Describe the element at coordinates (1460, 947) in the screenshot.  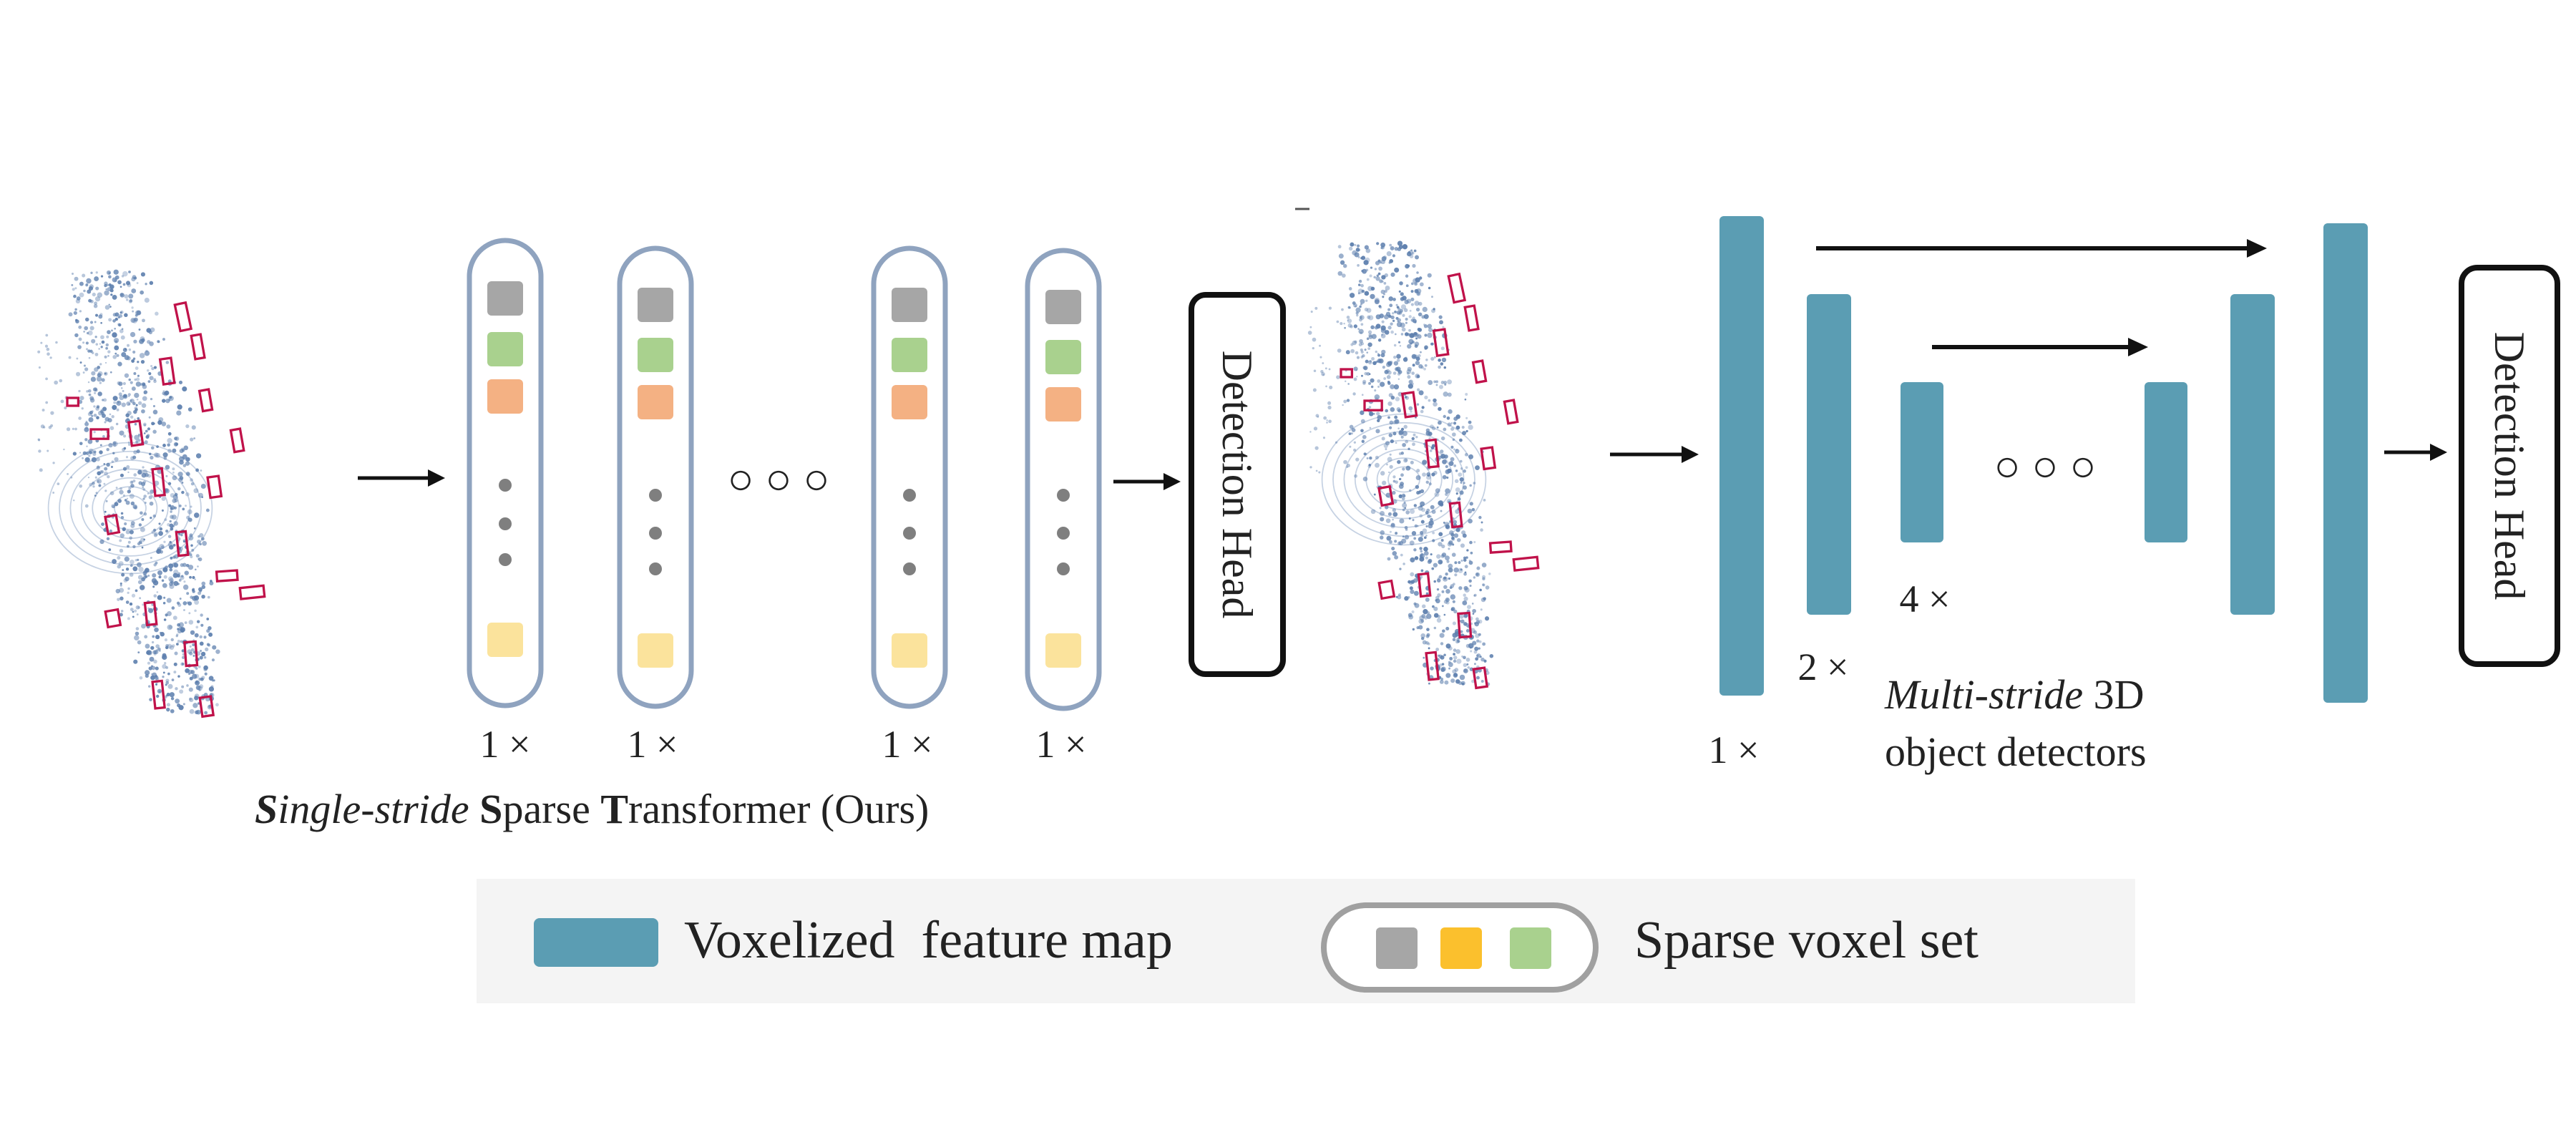
I see `legend-sparse-set-swatch` at that location.